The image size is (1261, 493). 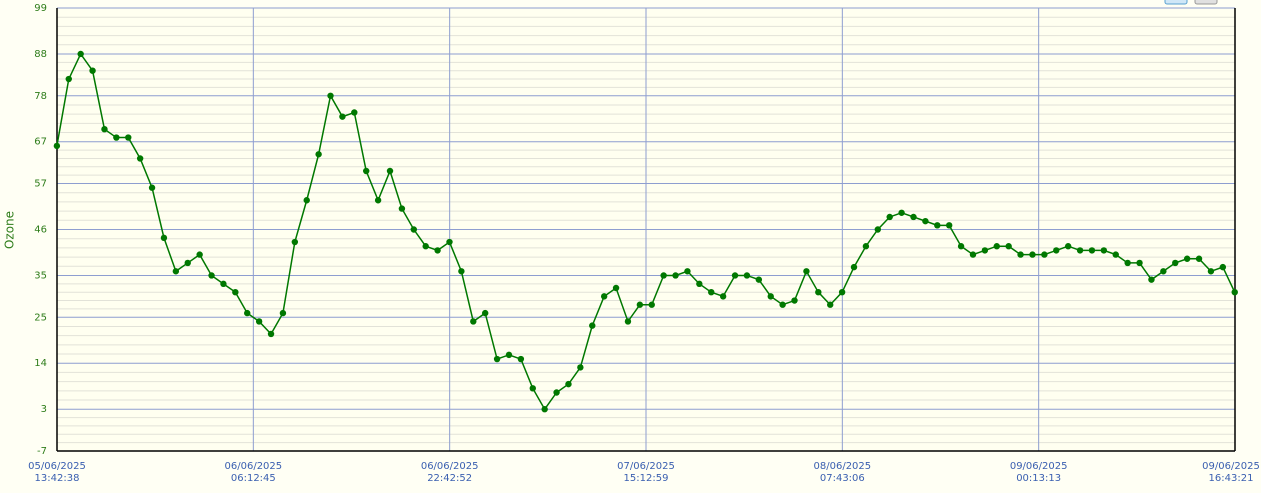 I want to click on y-tick-label: 88, so click(x=40, y=54).